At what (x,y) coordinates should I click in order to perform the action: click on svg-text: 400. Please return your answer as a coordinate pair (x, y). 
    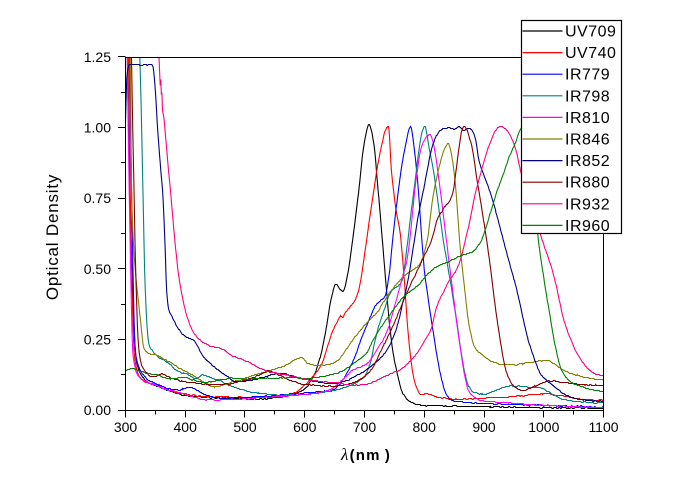
    Looking at the image, I should click on (186, 427).